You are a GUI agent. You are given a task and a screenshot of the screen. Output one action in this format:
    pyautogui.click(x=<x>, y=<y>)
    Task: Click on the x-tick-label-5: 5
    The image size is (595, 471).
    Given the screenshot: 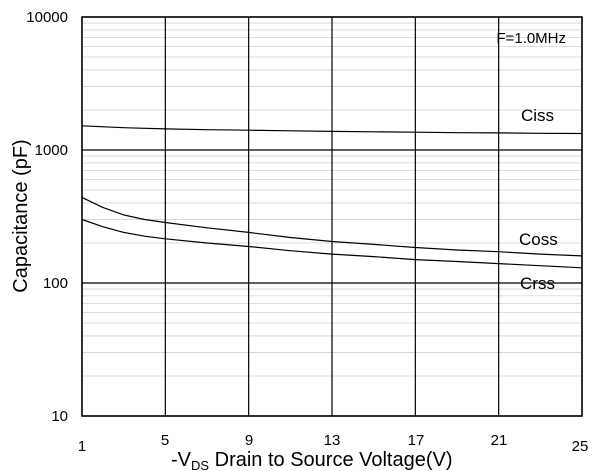 What is the action you would take?
    pyautogui.click(x=165, y=440)
    